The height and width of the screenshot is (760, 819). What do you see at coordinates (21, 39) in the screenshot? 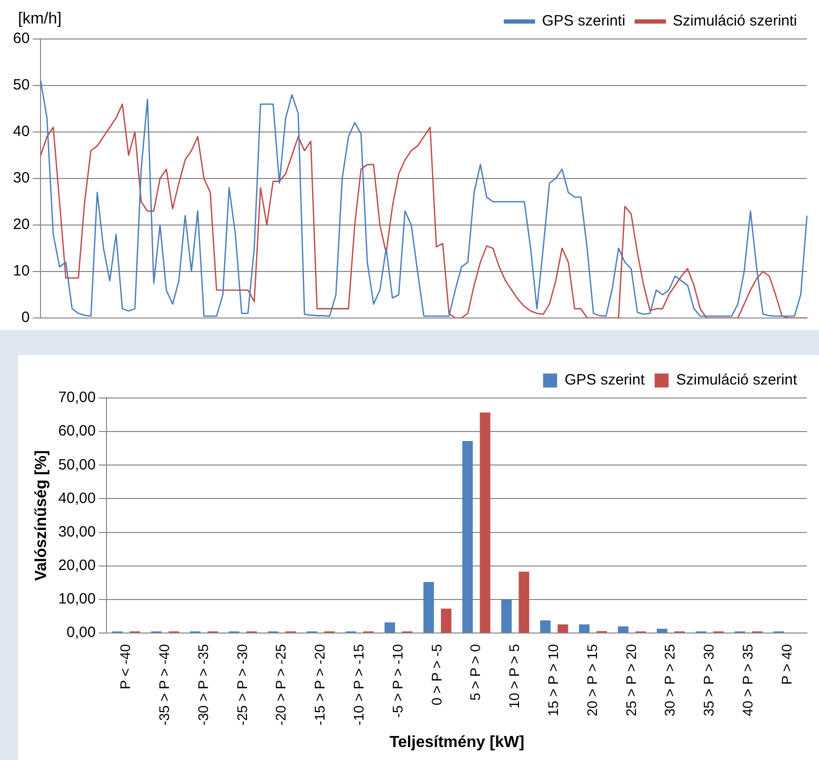
I see `y-tick-label: 60` at bounding box center [21, 39].